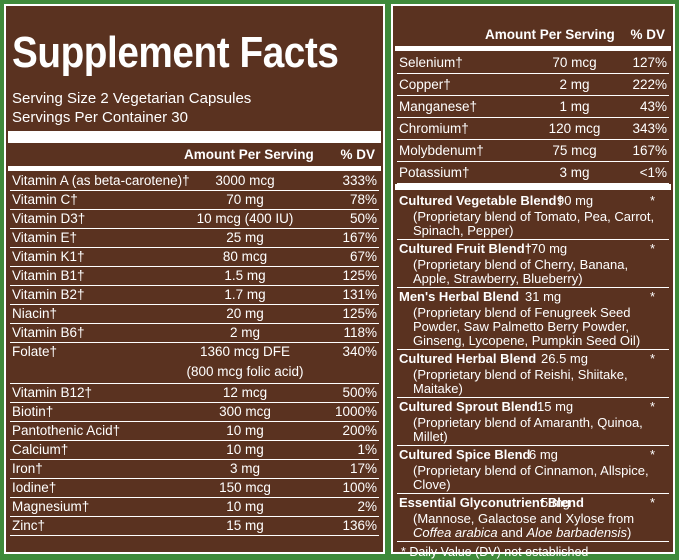 The width and height of the screenshot is (679, 560). I want to click on nutrient-row: Vitamin B6† 2 mg 118%, so click(194, 333).